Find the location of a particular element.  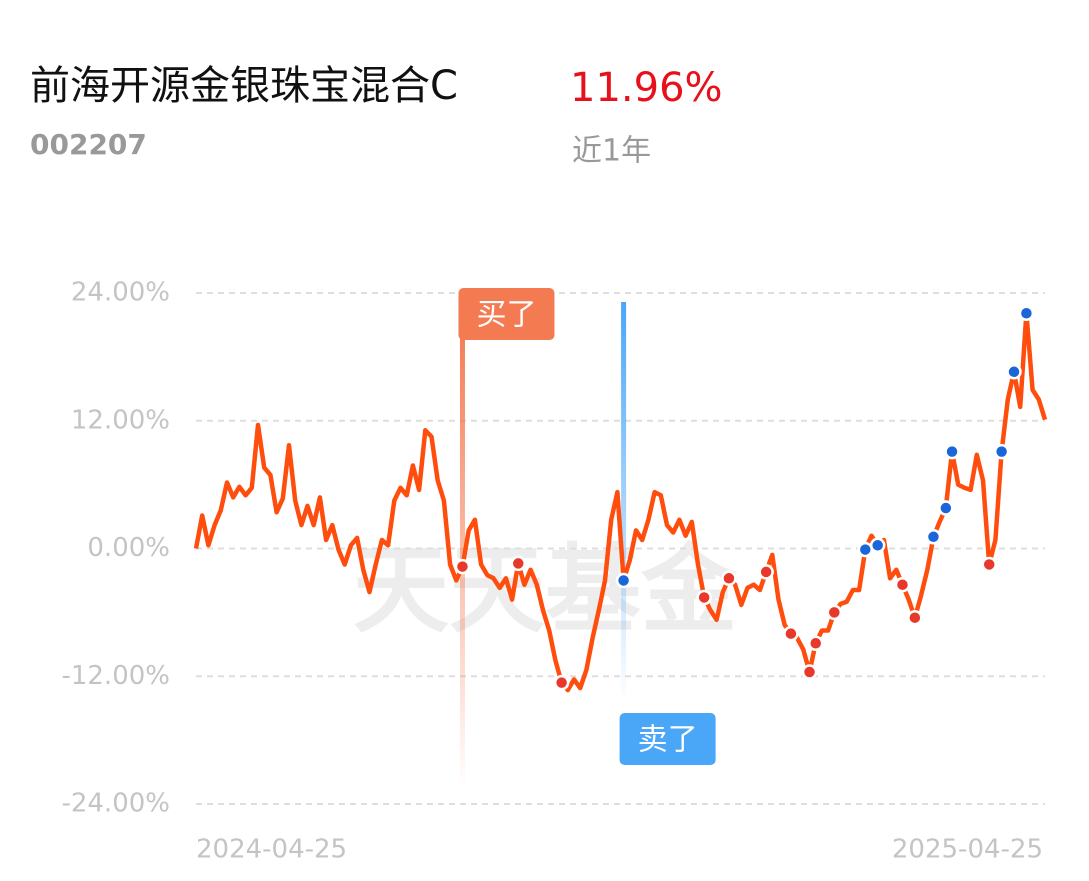

annotation-label: 卖了 is located at coordinates (668, 740).